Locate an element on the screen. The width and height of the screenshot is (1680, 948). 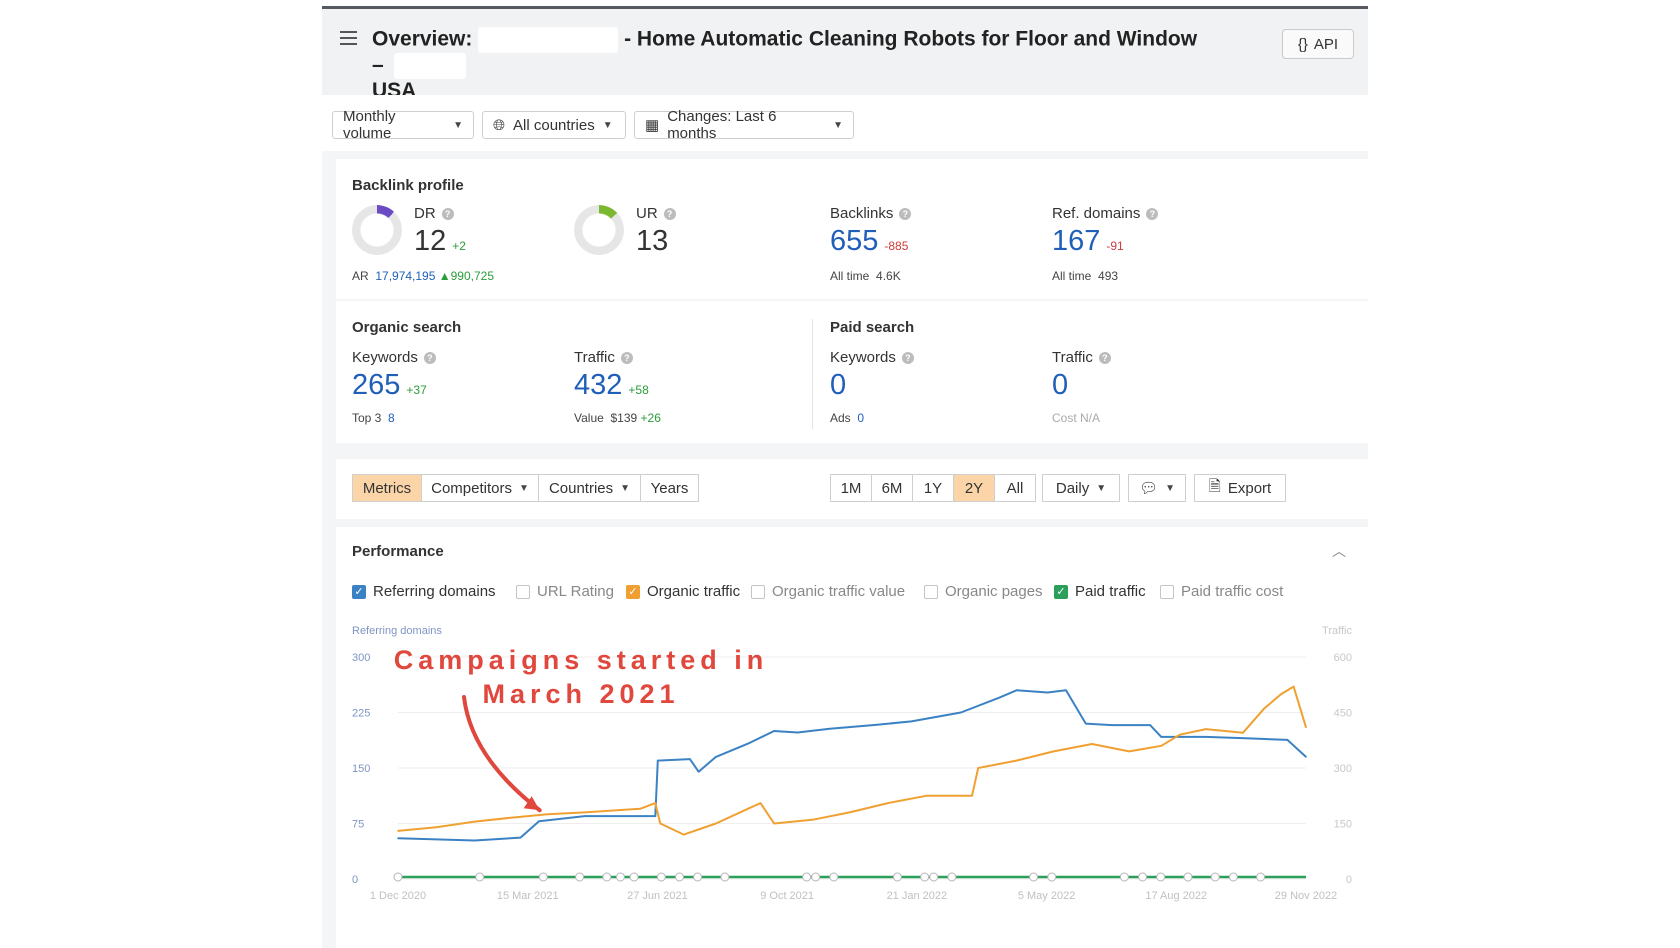
tab-countries: Countries ▼ is located at coordinates (589, 488).